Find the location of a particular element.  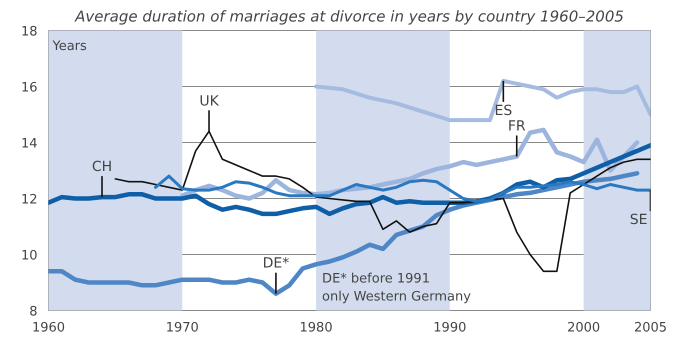

x-tick-label: 2005 is located at coordinates (651, 328).